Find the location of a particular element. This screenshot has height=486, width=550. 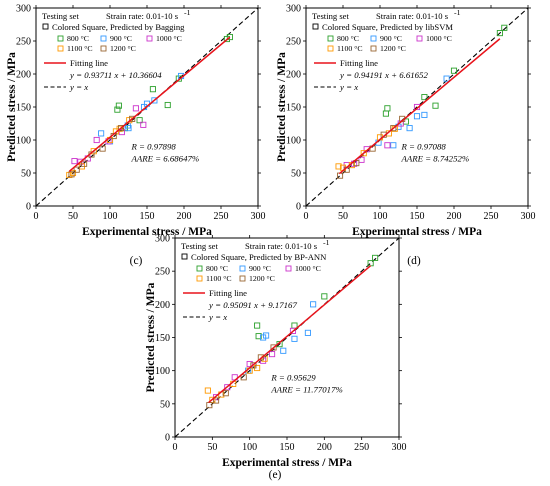

x-tick-label: 0 is located at coordinates (306, 216).